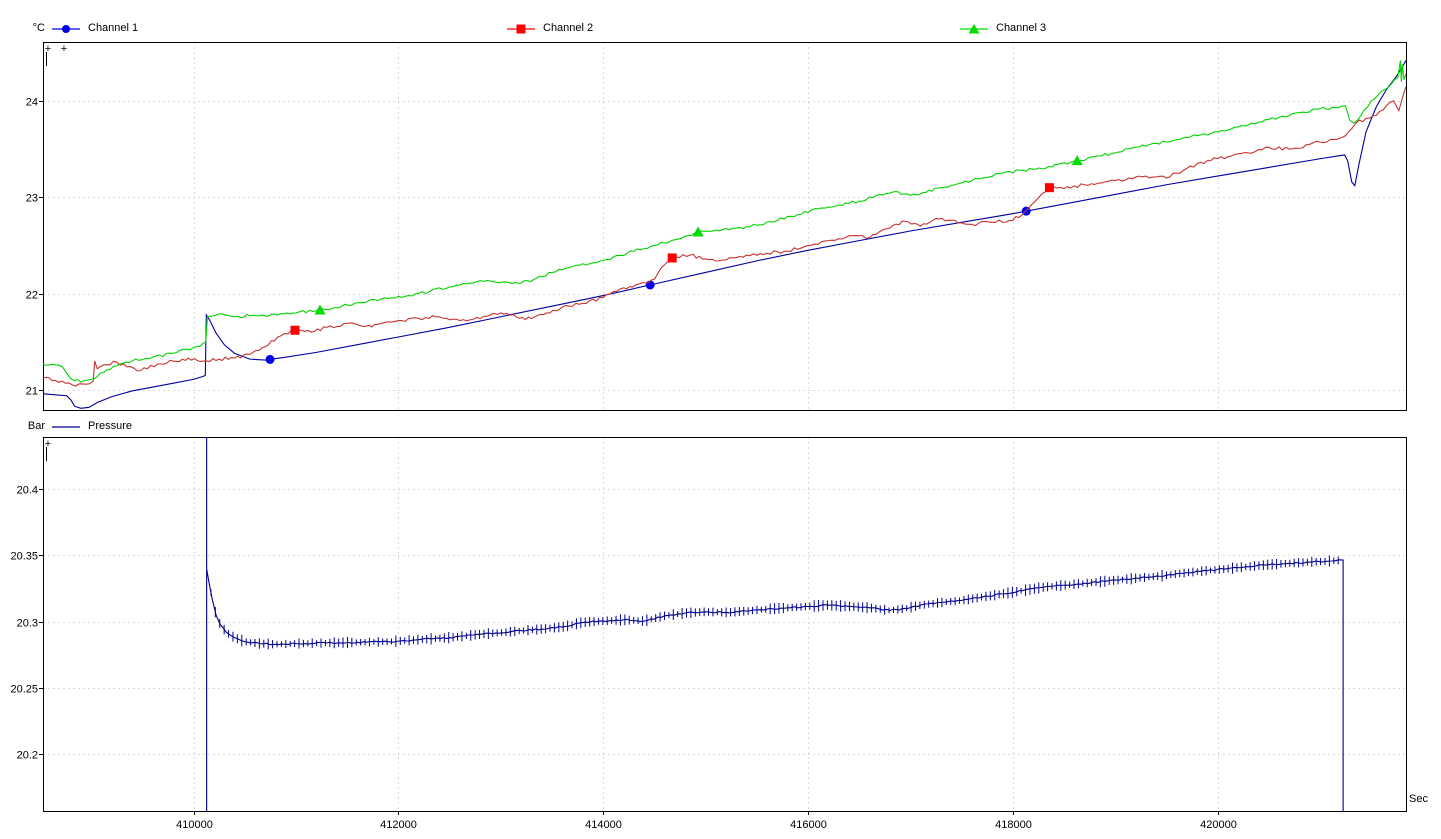 The width and height of the screenshot is (1441, 839). What do you see at coordinates (66, 426) in the screenshot?
I see `pressure-line-icon` at bounding box center [66, 426].